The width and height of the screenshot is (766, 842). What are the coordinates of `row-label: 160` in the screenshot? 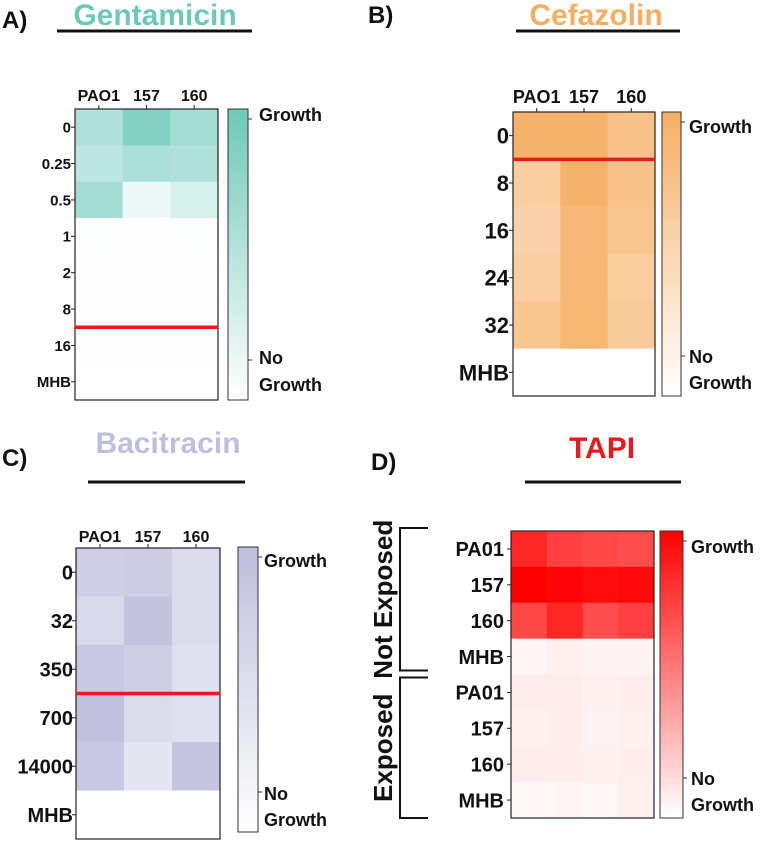 It's located at (487, 765).